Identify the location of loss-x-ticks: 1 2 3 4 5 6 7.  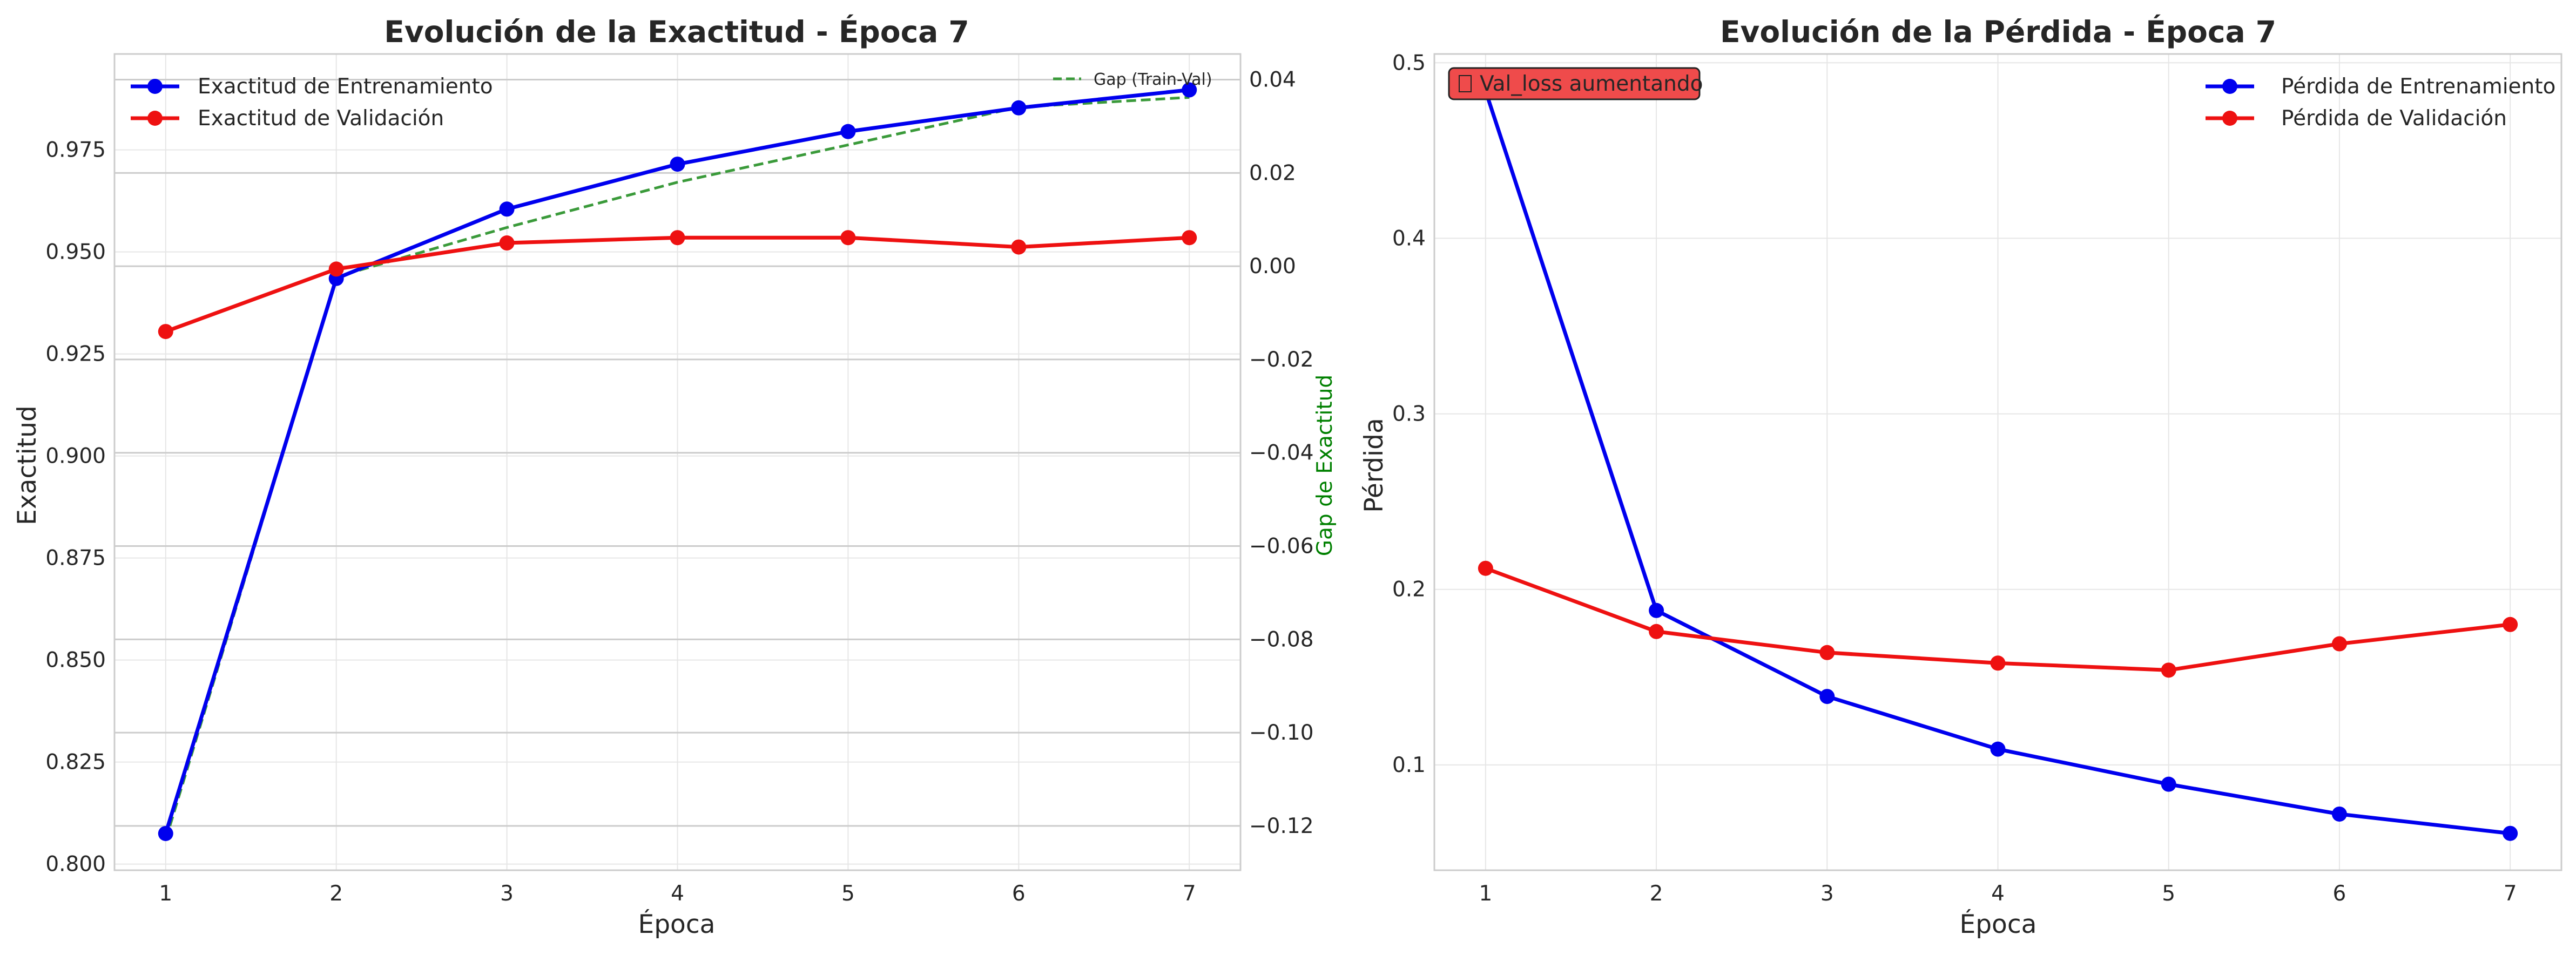
(1998, 894).